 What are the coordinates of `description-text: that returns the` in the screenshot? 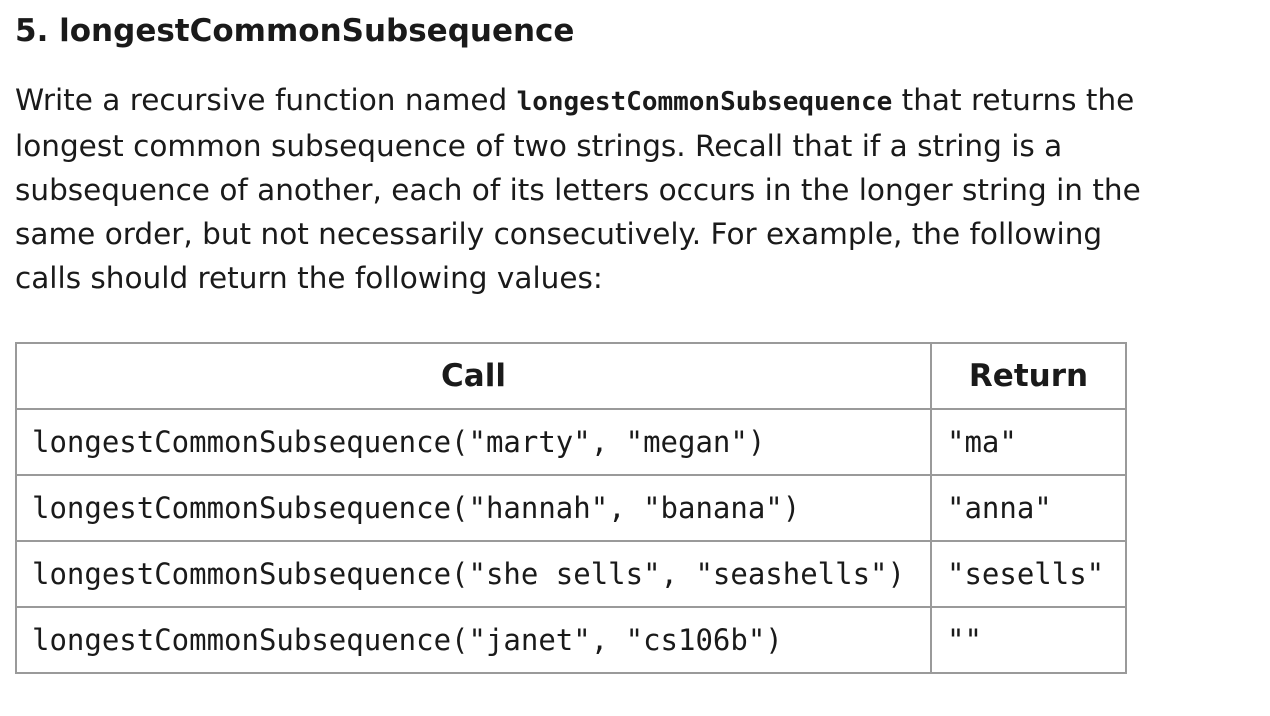 It's located at (1013, 100).